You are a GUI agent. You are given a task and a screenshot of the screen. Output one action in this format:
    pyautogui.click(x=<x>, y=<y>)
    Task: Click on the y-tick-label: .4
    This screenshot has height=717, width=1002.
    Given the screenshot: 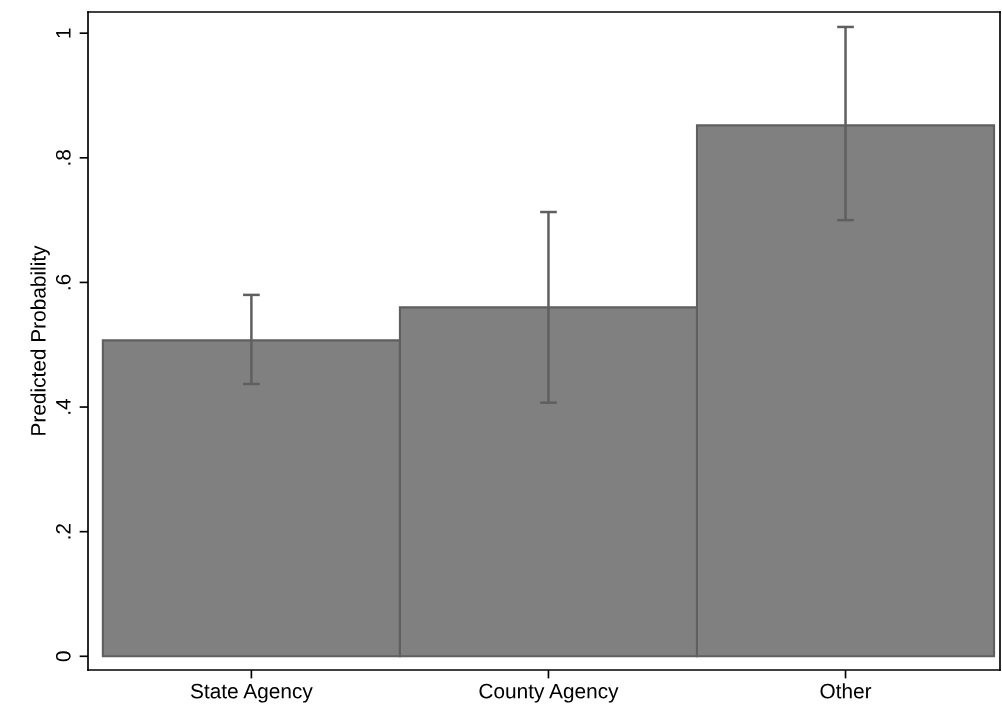 What is the action you would take?
    pyautogui.click(x=63, y=406)
    